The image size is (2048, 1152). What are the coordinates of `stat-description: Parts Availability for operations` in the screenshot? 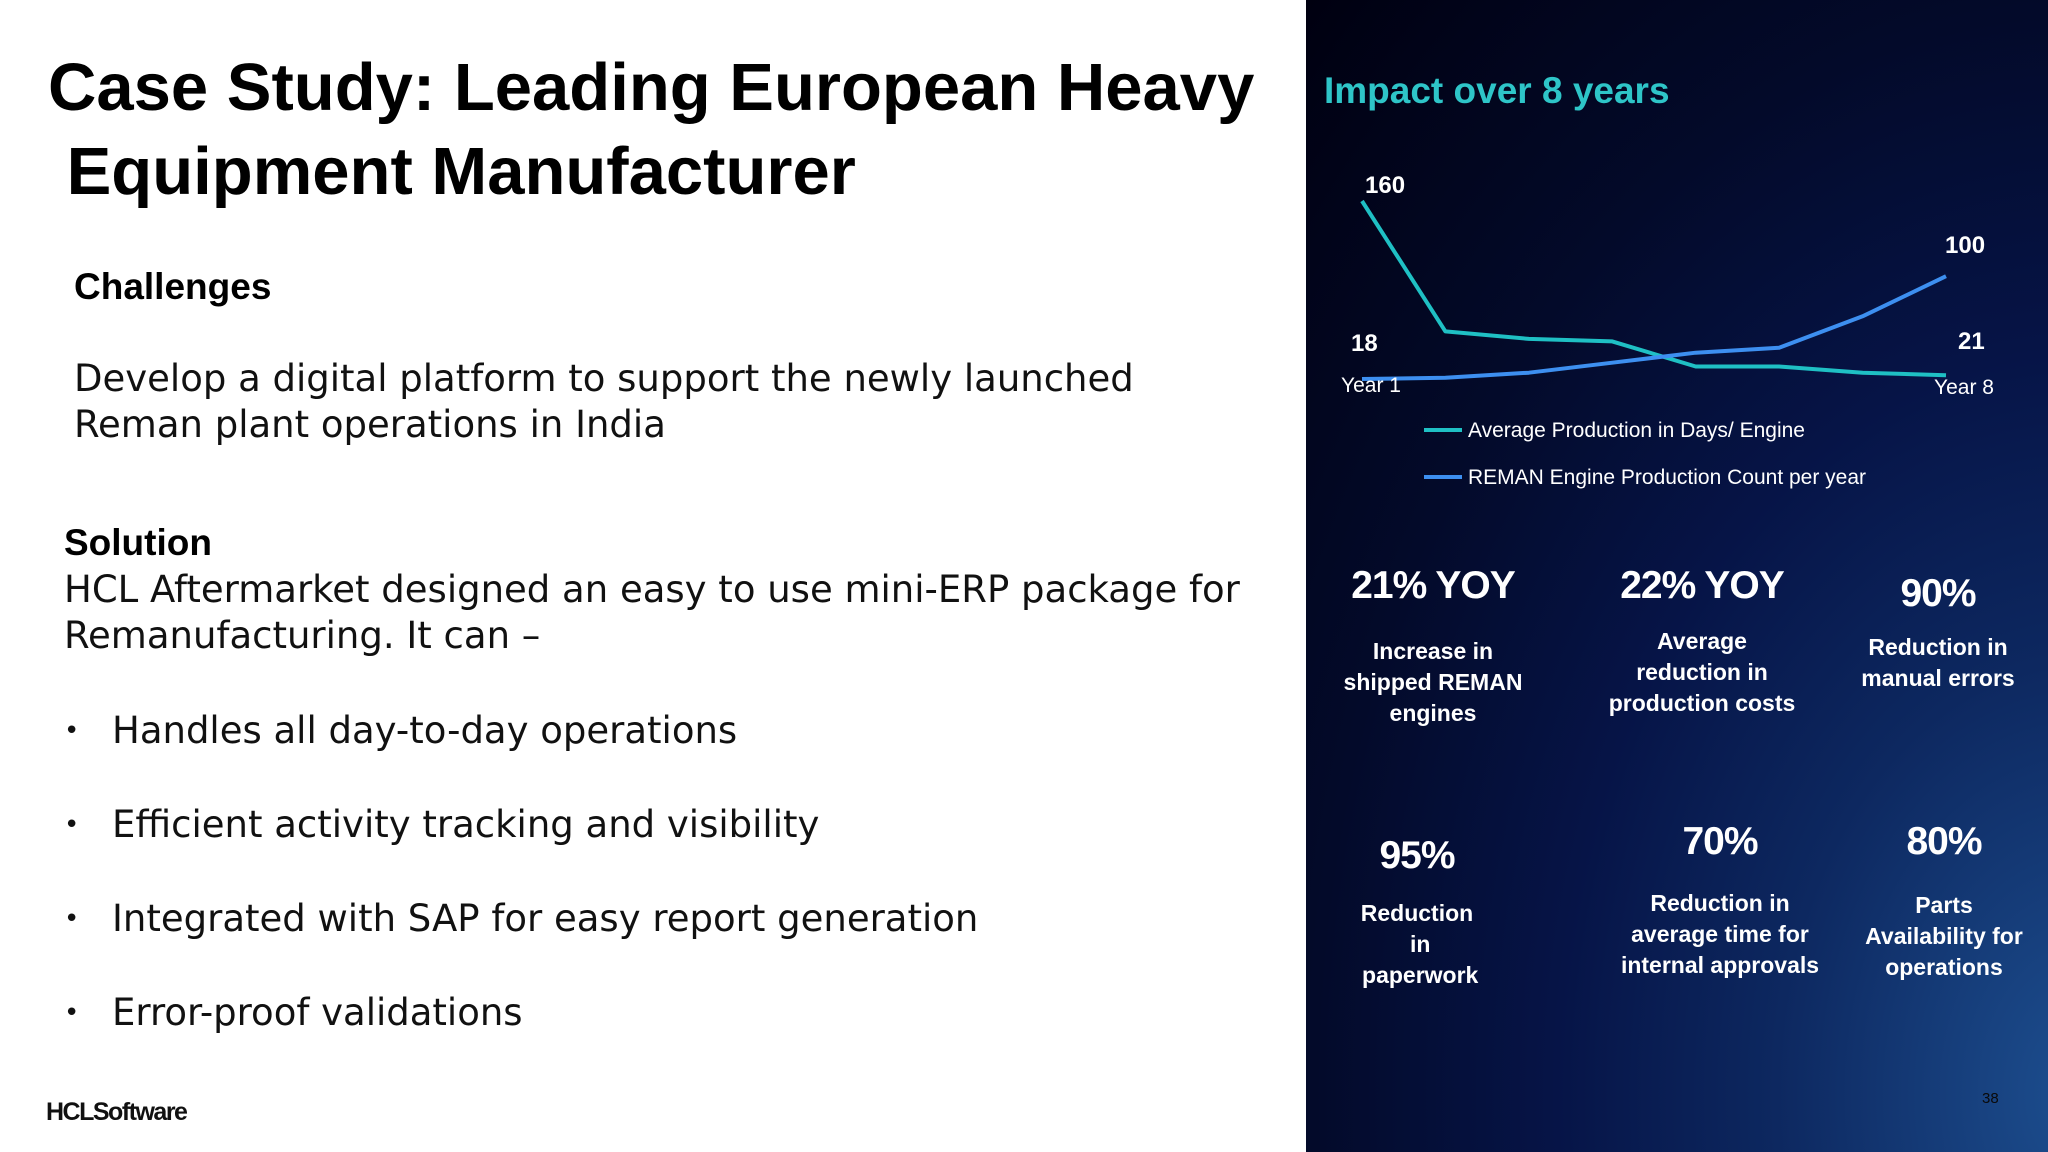 It's located at (1944, 936).